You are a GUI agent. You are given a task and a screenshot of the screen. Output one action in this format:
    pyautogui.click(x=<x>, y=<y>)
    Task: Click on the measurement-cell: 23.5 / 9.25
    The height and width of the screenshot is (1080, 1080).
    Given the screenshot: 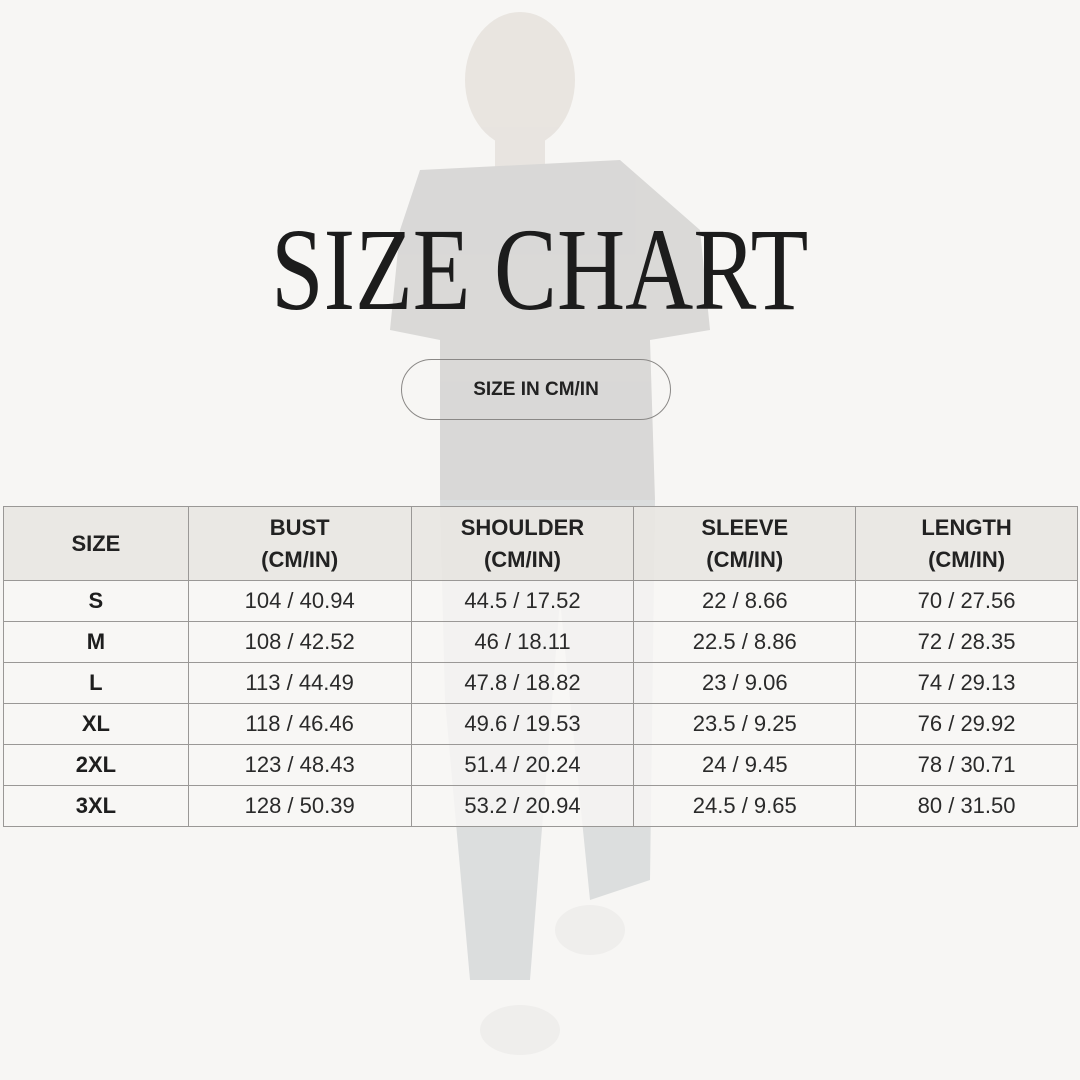 What is the action you would take?
    pyautogui.click(x=745, y=724)
    